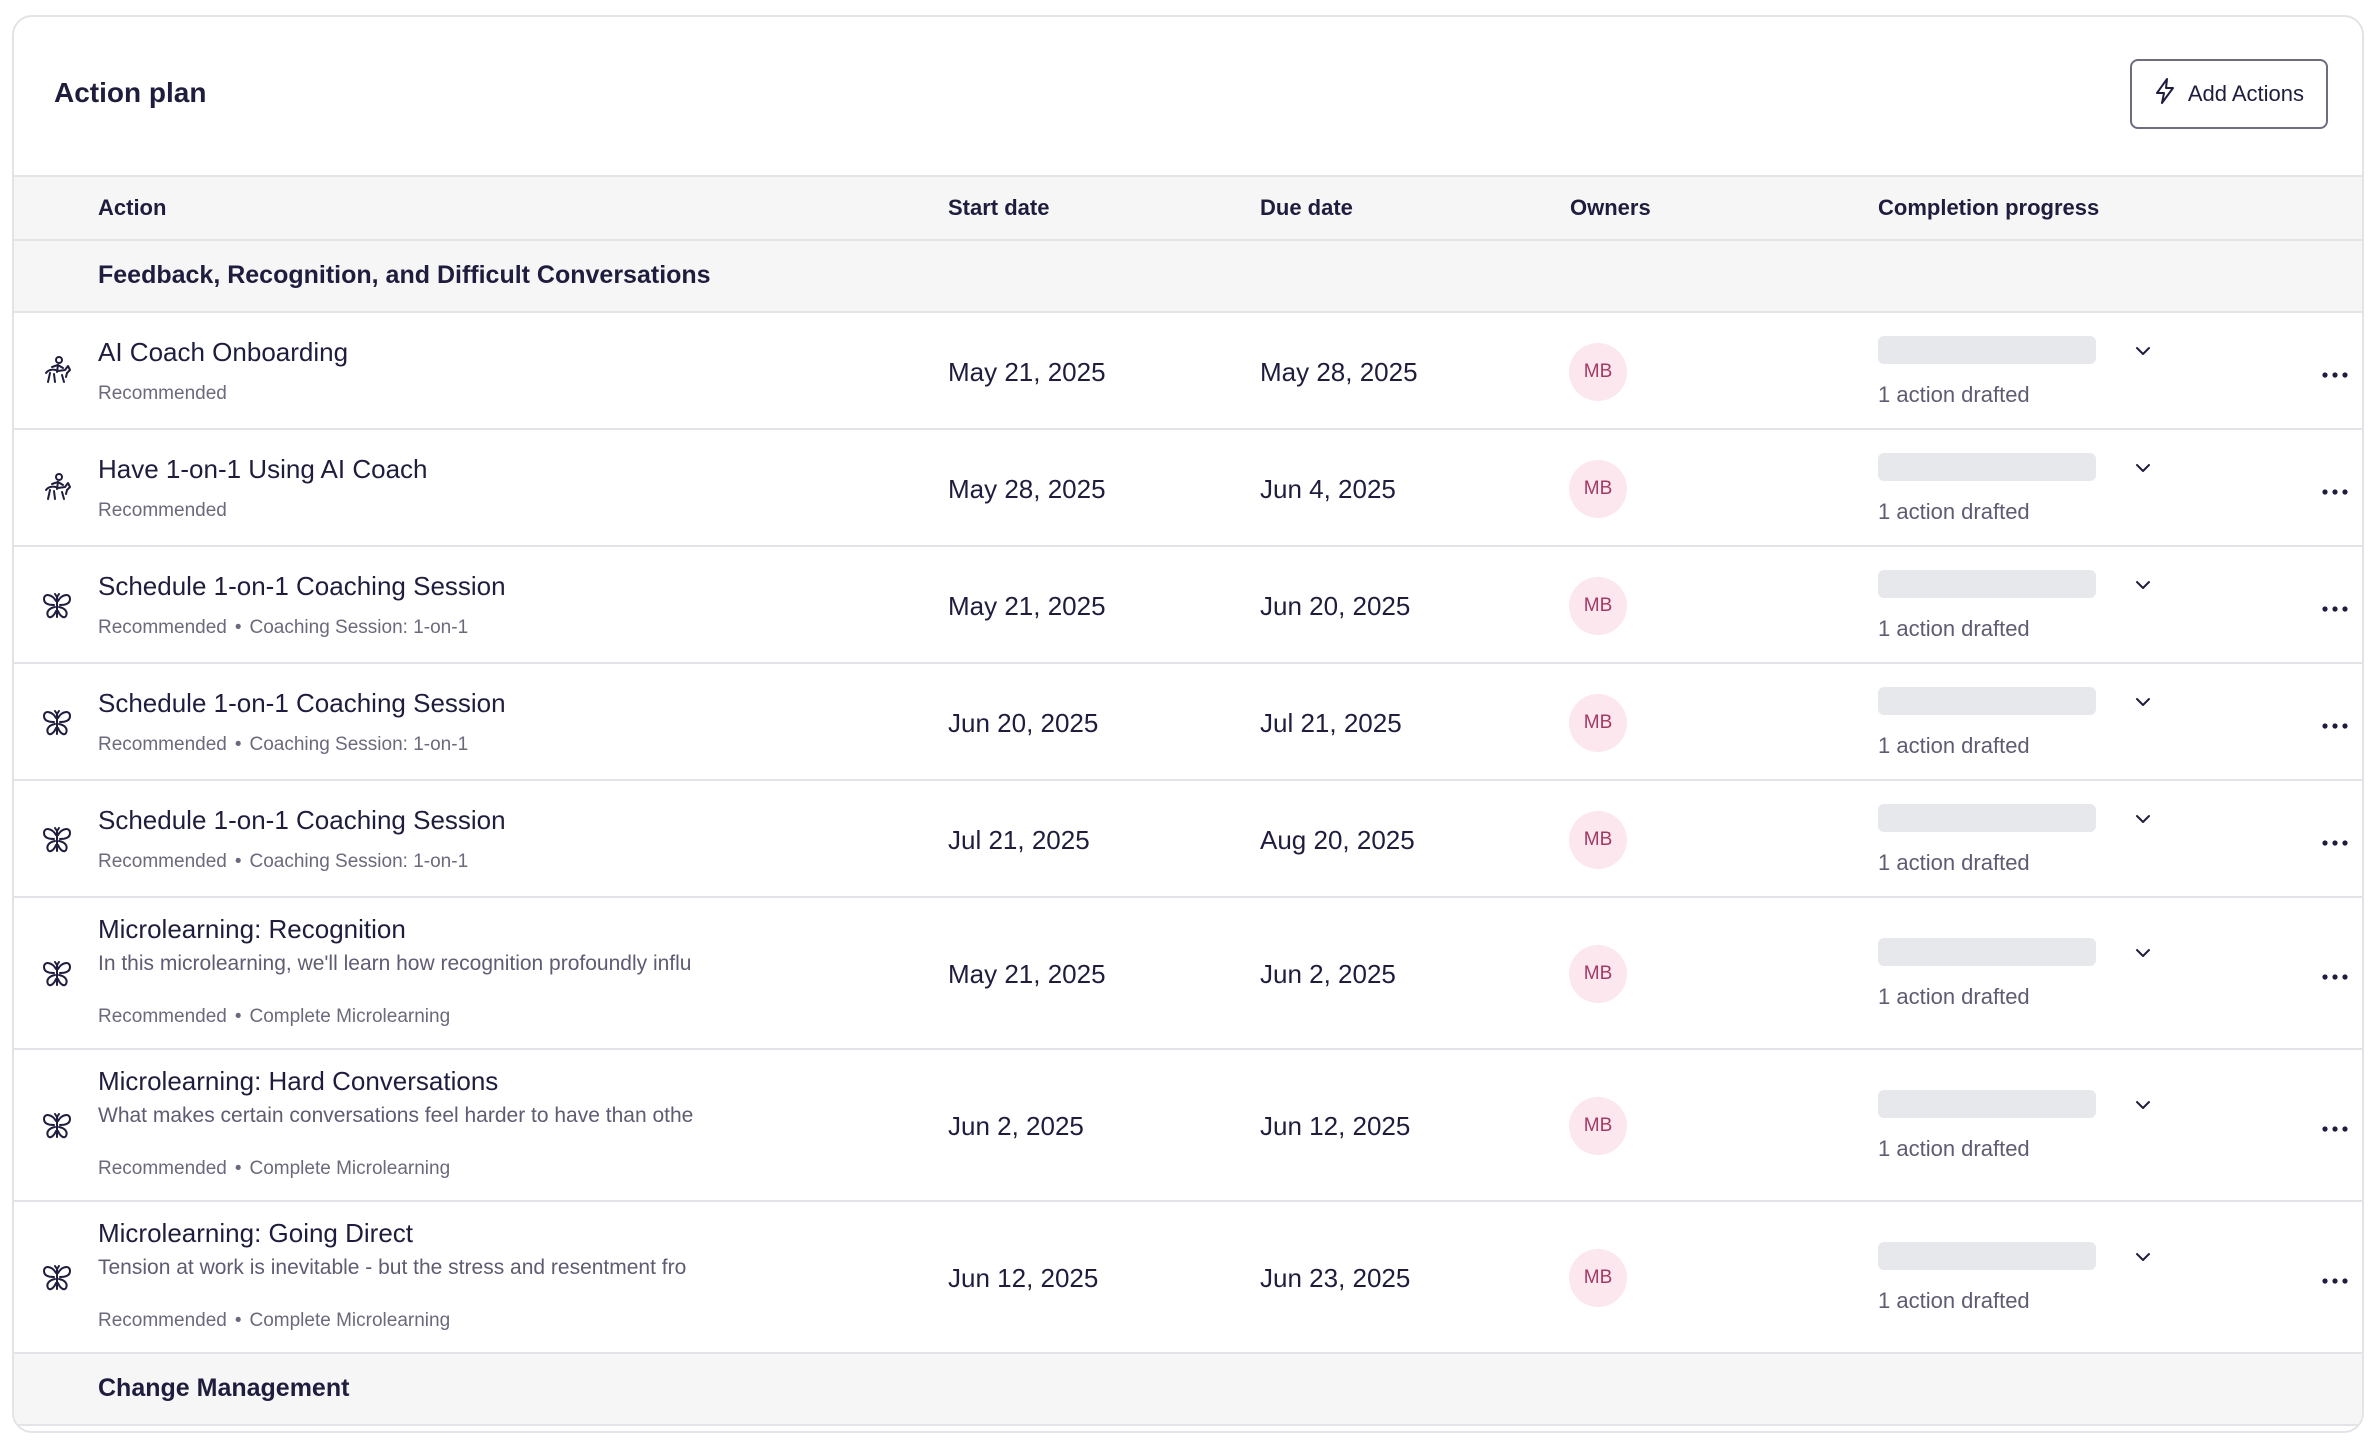 Image resolution: width=2378 pixels, height=1446 pixels. What do you see at coordinates (1339, 371) in the screenshot?
I see `due-date: May 28, 2025` at bounding box center [1339, 371].